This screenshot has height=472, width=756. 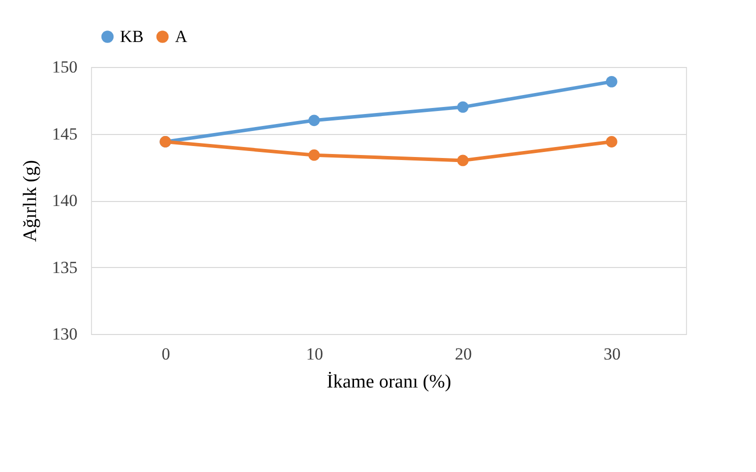 What do you see at coordinates (65, 200) in the screenshot?
I see `y-tick-label: 140` at bounding box center [65, 200].